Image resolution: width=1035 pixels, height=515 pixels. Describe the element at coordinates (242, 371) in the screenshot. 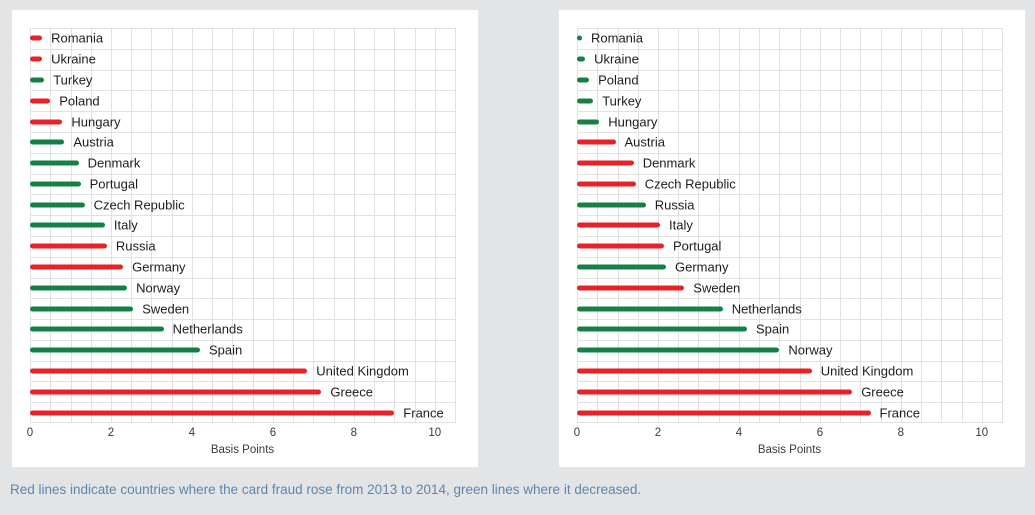

I see `chart-row: United Kingdom` at that location.